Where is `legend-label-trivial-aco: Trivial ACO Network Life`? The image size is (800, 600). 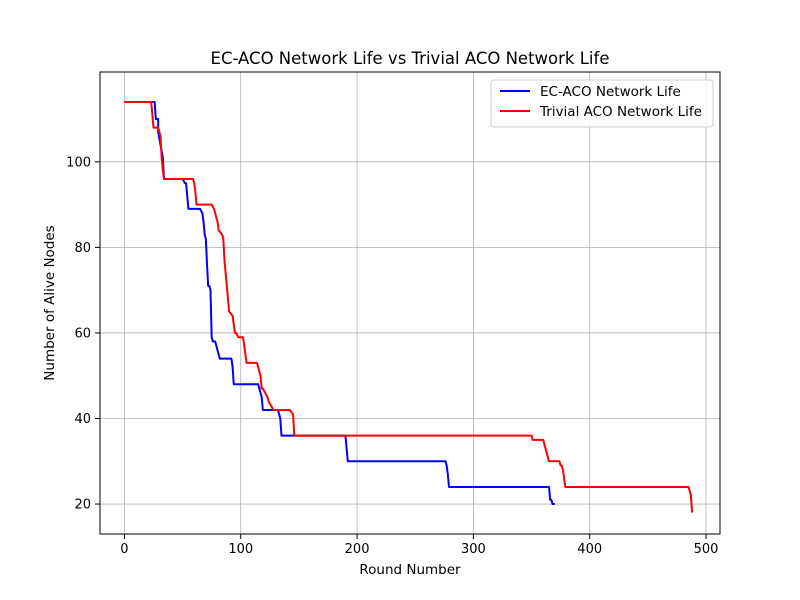
legend-label-trivial-aco: Trivial ACO Network Life is located at coordinates (620, 112).